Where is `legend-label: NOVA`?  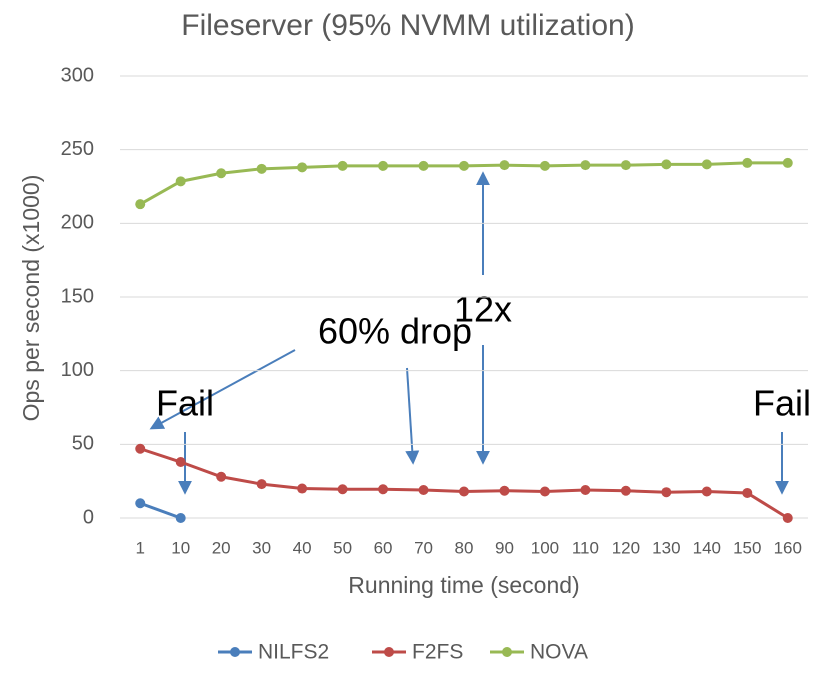
legend-label: NOVA is located at coordinates (559, 652).